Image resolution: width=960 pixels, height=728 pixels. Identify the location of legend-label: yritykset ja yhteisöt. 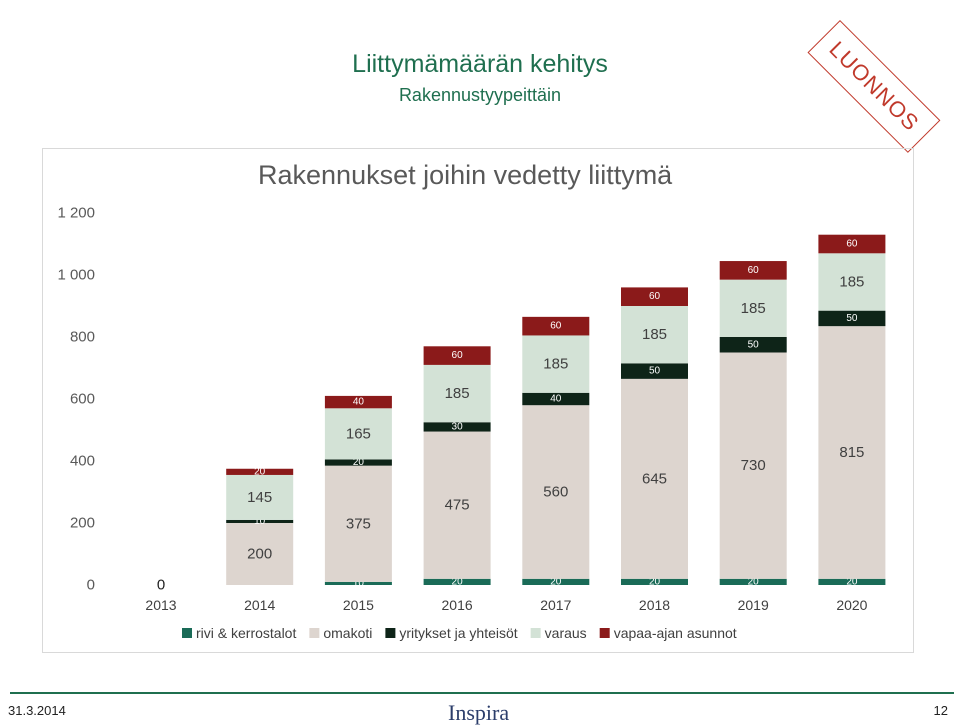
(458, 633).